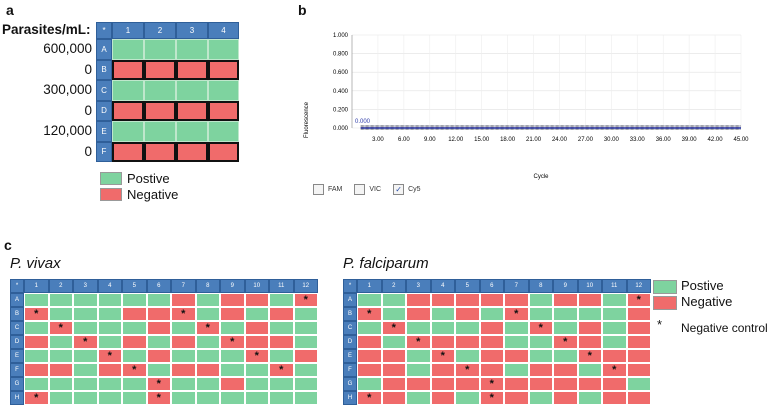 This screenshot has height=407, width=783. I want to click on x-tick-label: 15.00, so click(482, 140).